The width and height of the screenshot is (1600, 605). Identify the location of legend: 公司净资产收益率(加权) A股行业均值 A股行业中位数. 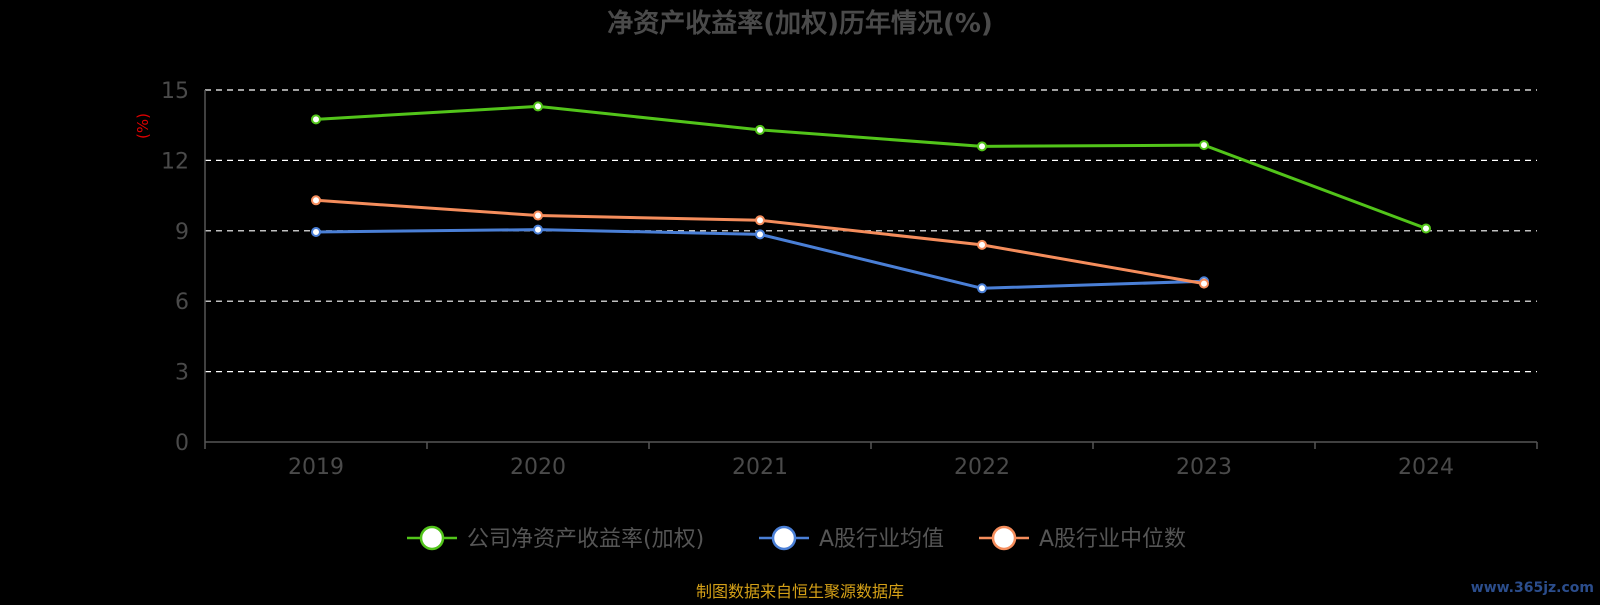
(796, 538).